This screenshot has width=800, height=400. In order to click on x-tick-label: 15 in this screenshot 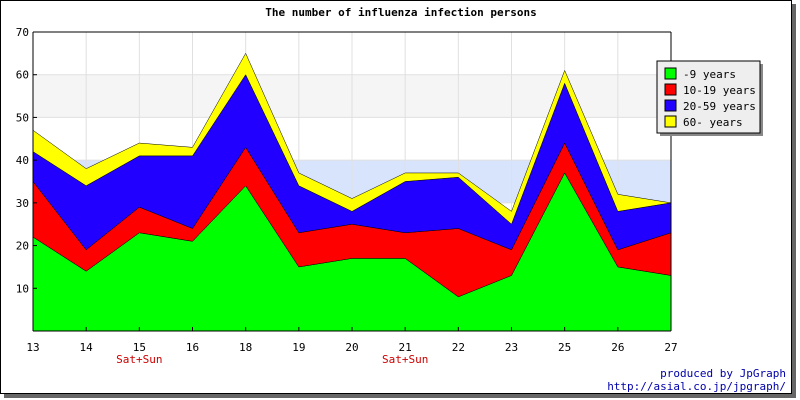, I will do `click(139, 347)`.